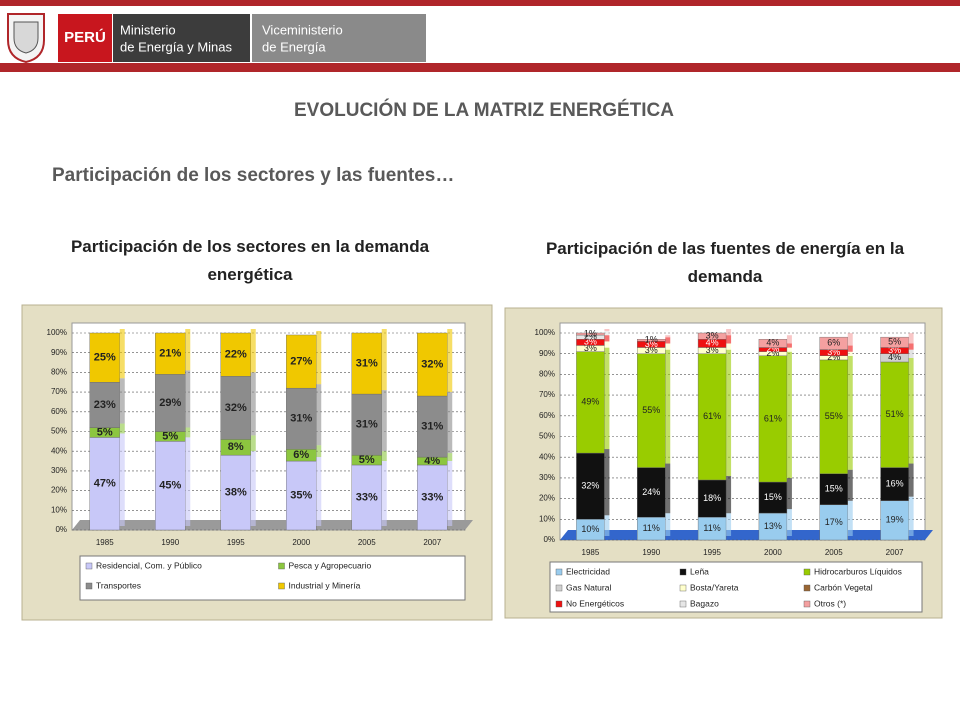 This screenshot has width=960, height=720. Describe the element at coordinates (301, 455) in the screenshot. I see `value-label: 6%` at that location.